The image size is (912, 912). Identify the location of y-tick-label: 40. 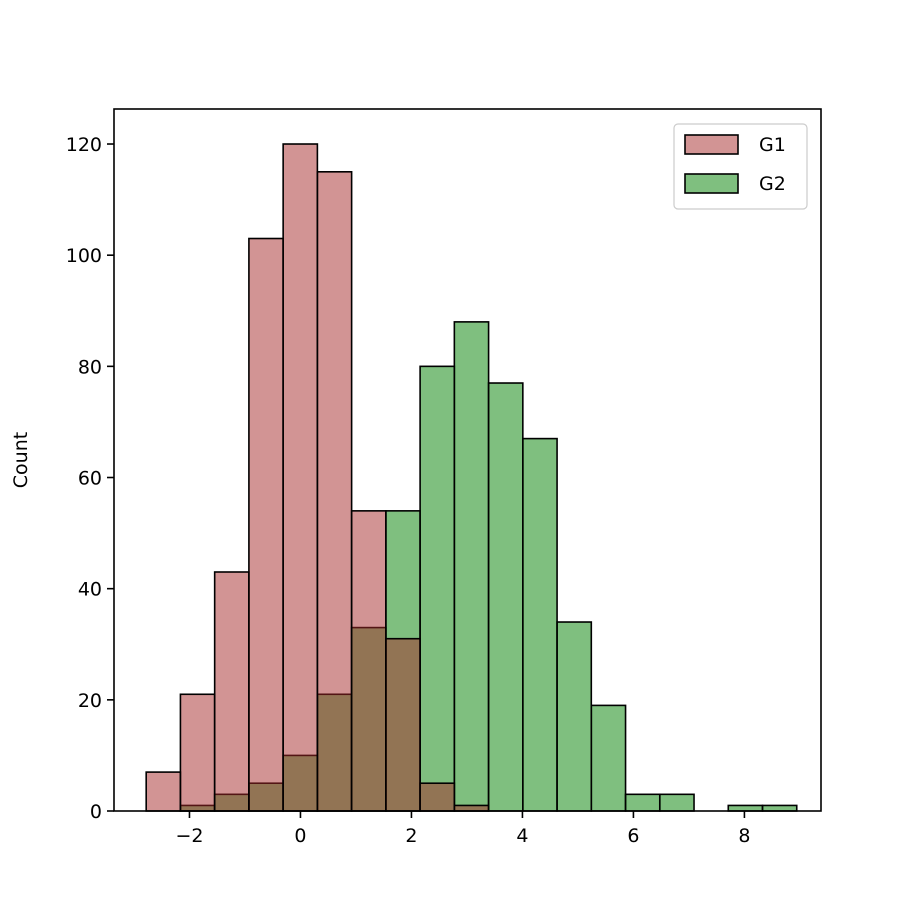
(90, 590).